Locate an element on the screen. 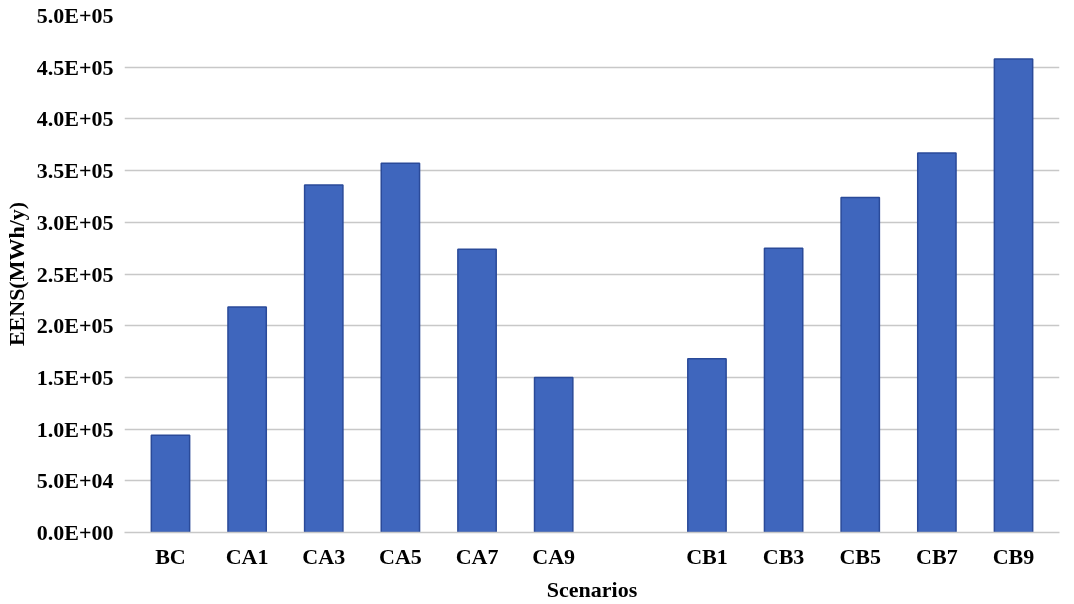 The height and width of the screenshot is (604, 1074). y-tick-label: 1.0E+05 is located at coordinates (75, 429).